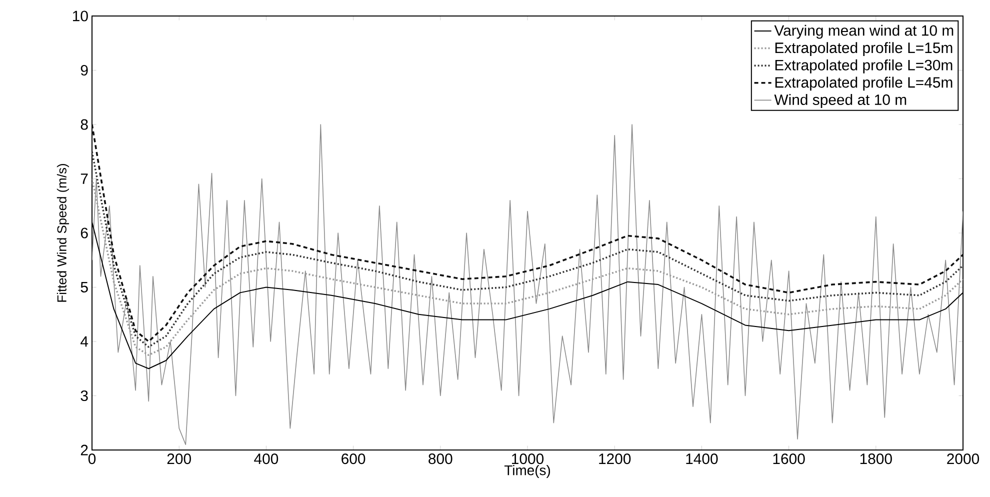  Describe the element at coordinates (863, 49) in the screenshot. I see `legend-label: Extrapolated profile L=15m` at that location.